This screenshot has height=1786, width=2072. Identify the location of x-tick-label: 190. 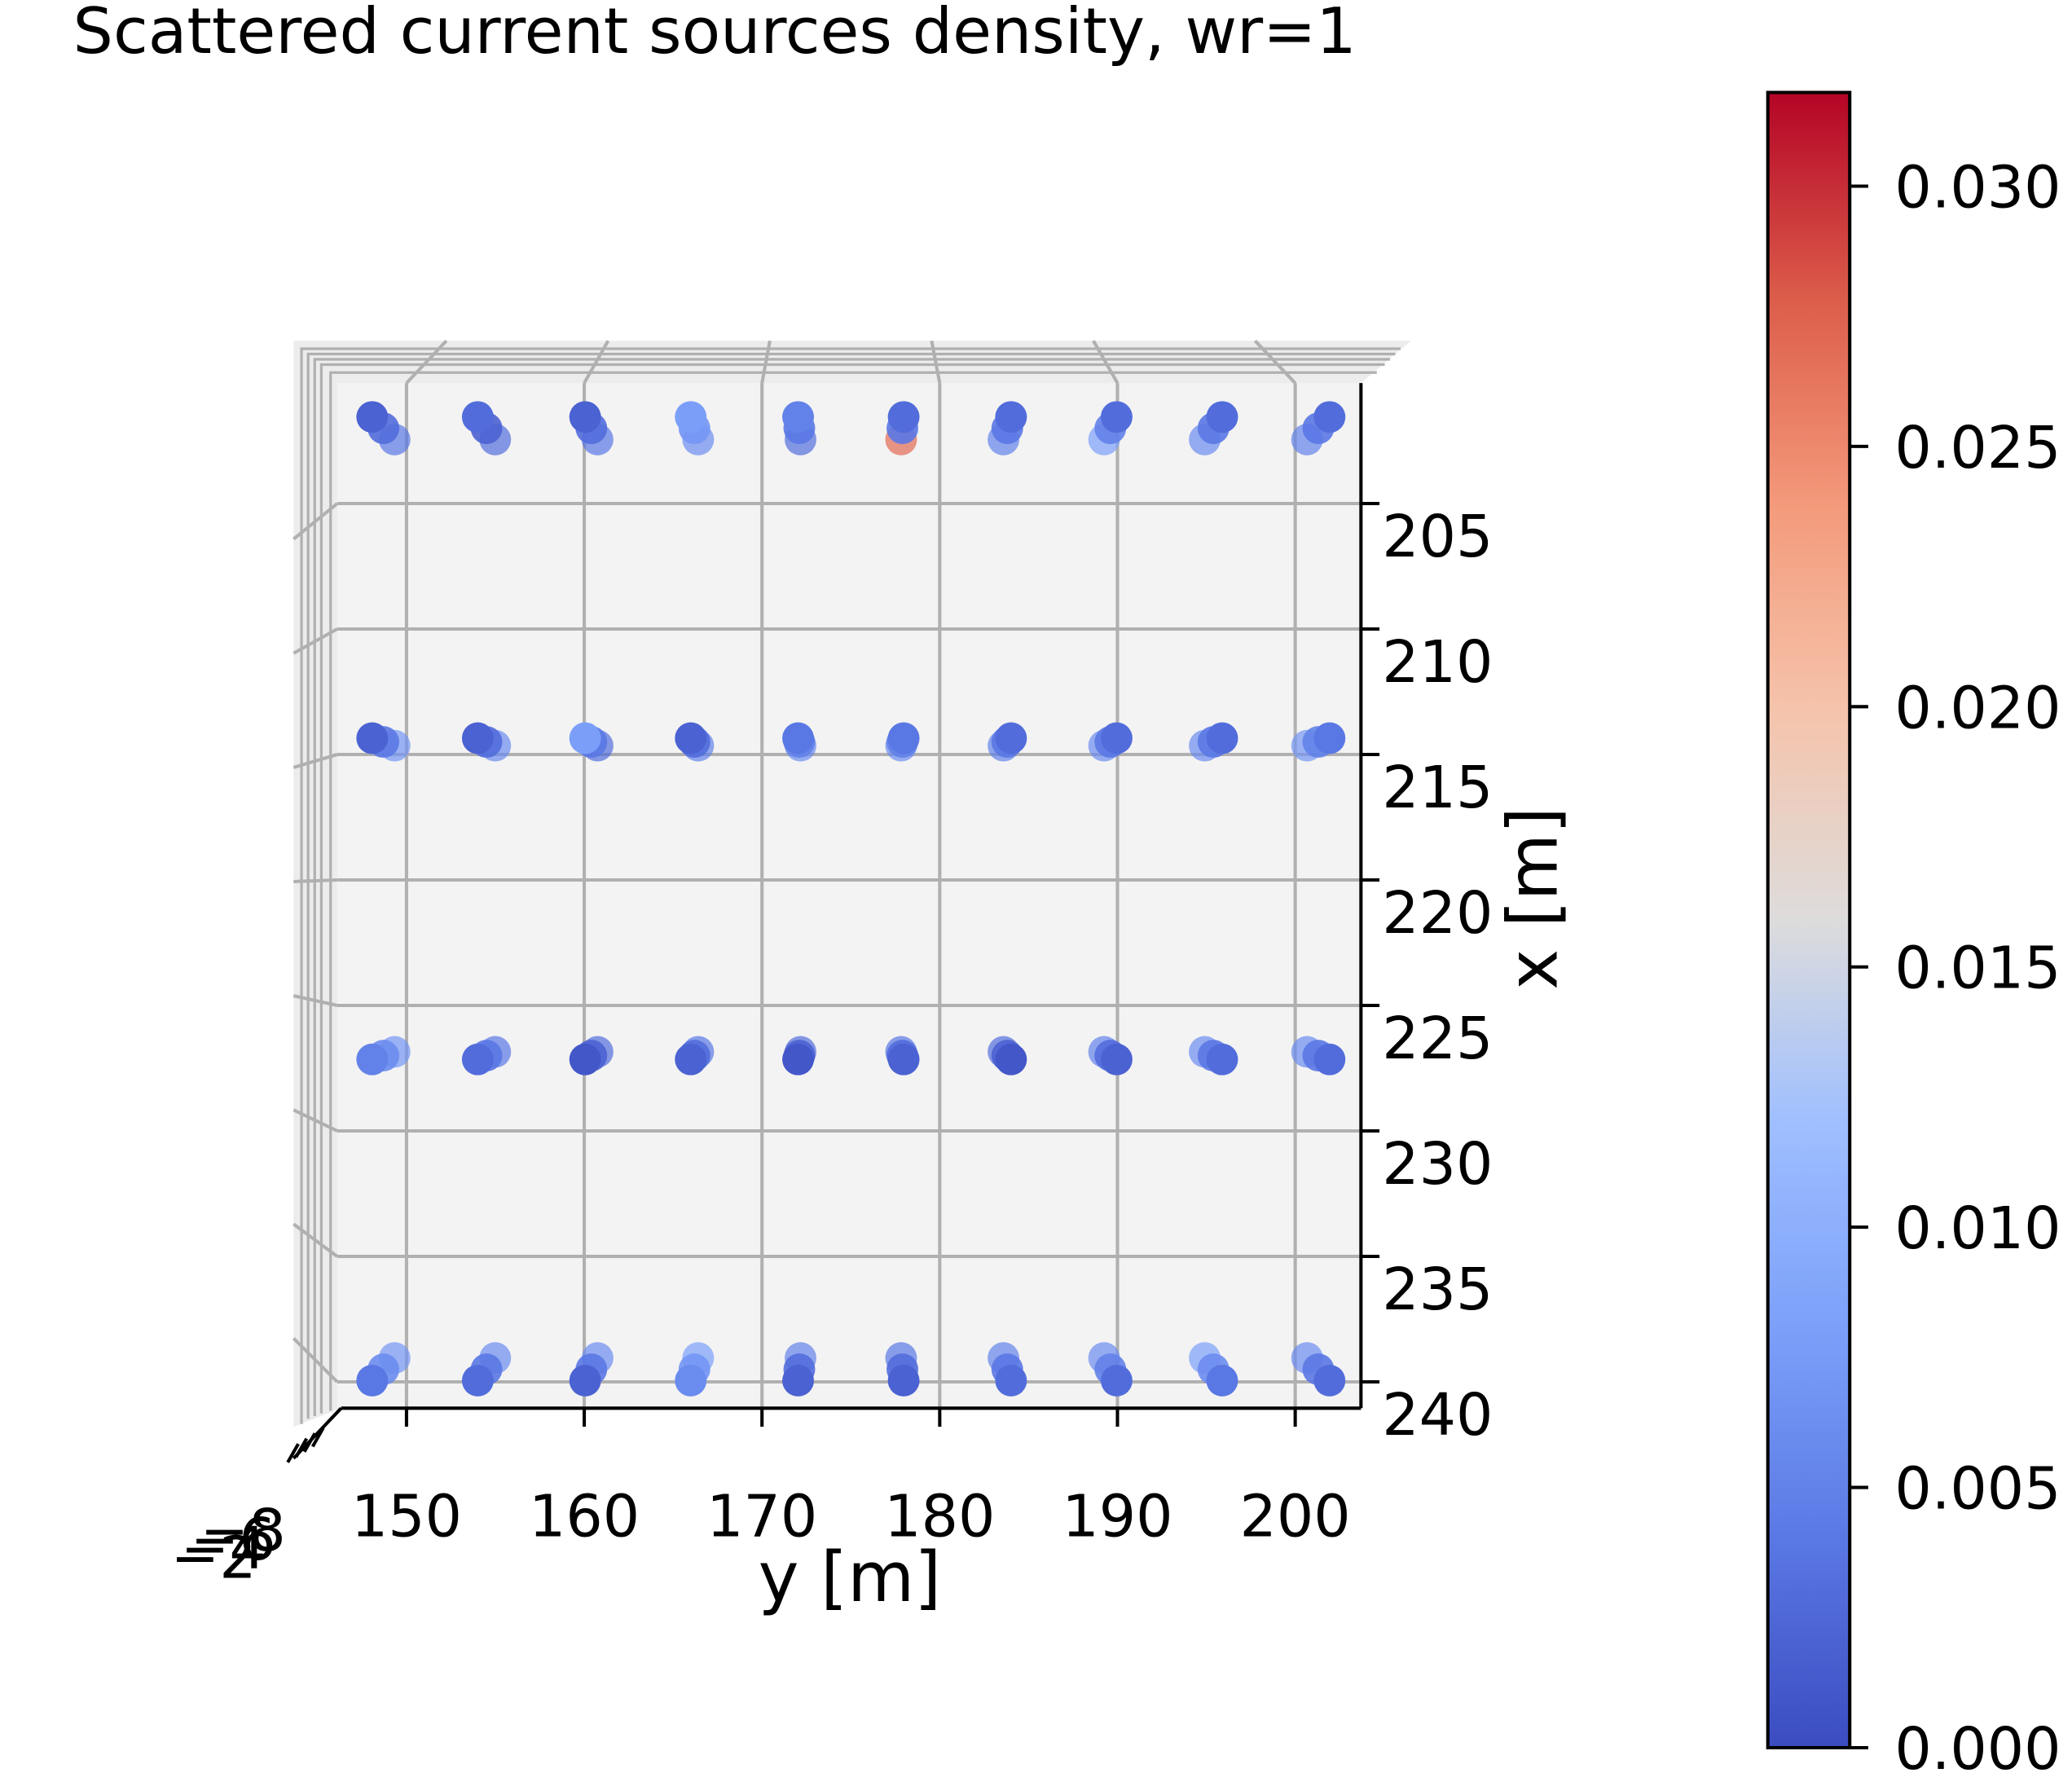
(1117, 1517).